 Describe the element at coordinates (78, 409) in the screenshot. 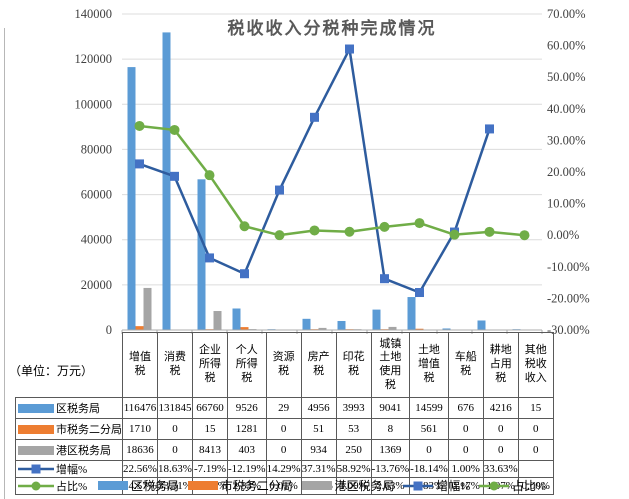

I see `series-label: 区税务局` at that location.